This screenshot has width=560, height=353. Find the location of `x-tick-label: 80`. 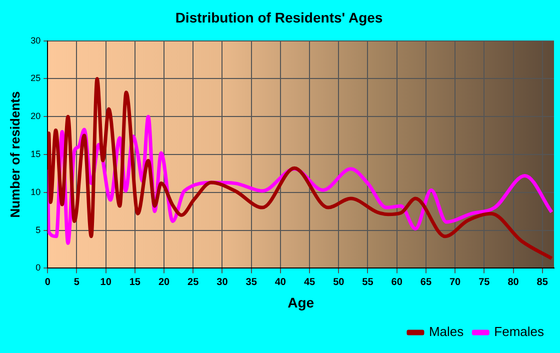

x-tick-label: 80 is located at coordinates (514, 282).